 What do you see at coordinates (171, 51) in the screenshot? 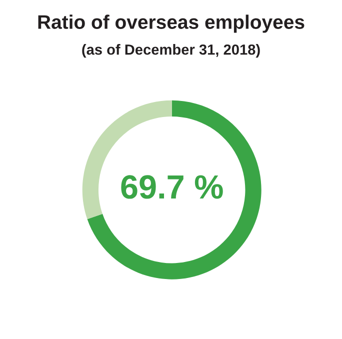
I see `chart-subtitle: (as of December 31, 2018)` at bounding box center [171, 51].